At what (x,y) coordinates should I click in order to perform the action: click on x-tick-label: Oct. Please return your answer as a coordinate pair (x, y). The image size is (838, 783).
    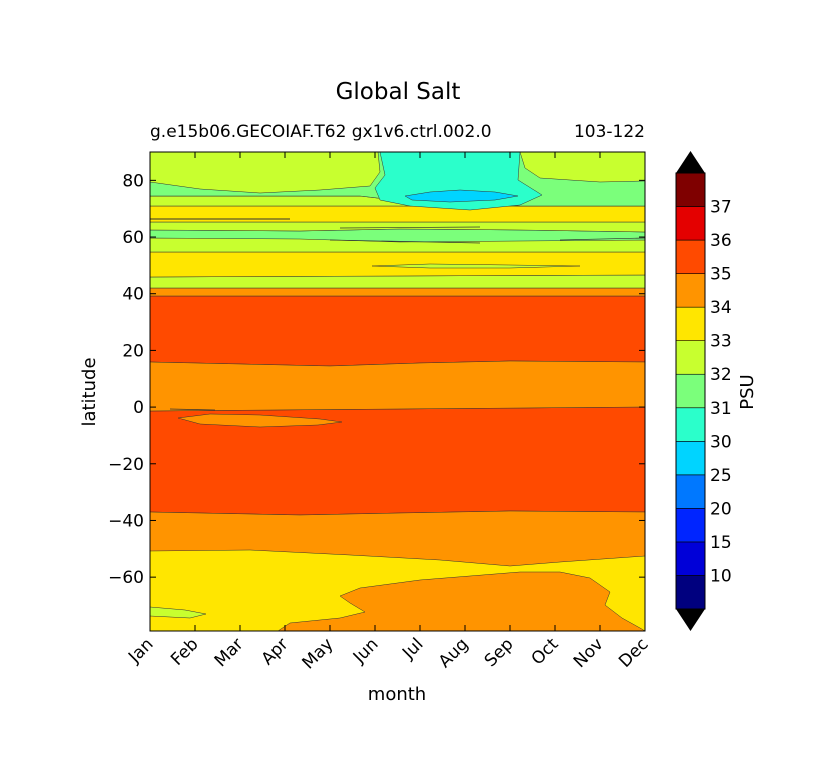
    Looking at the image, I should click on (545, 651).